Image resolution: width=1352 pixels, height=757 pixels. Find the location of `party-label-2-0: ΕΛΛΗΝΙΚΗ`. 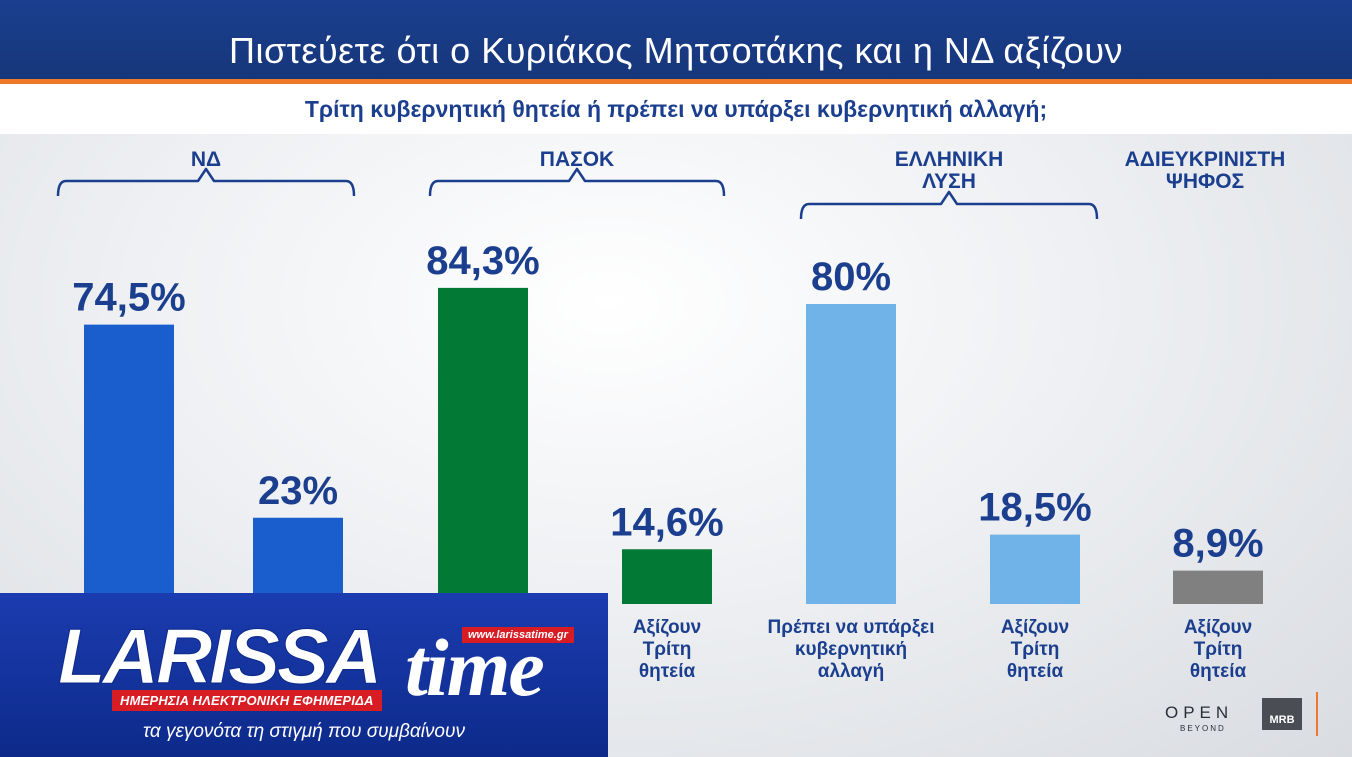

party-label-2-0: ΕΛΛΗΝΙΚΗ is located at coordinates (949, 159).